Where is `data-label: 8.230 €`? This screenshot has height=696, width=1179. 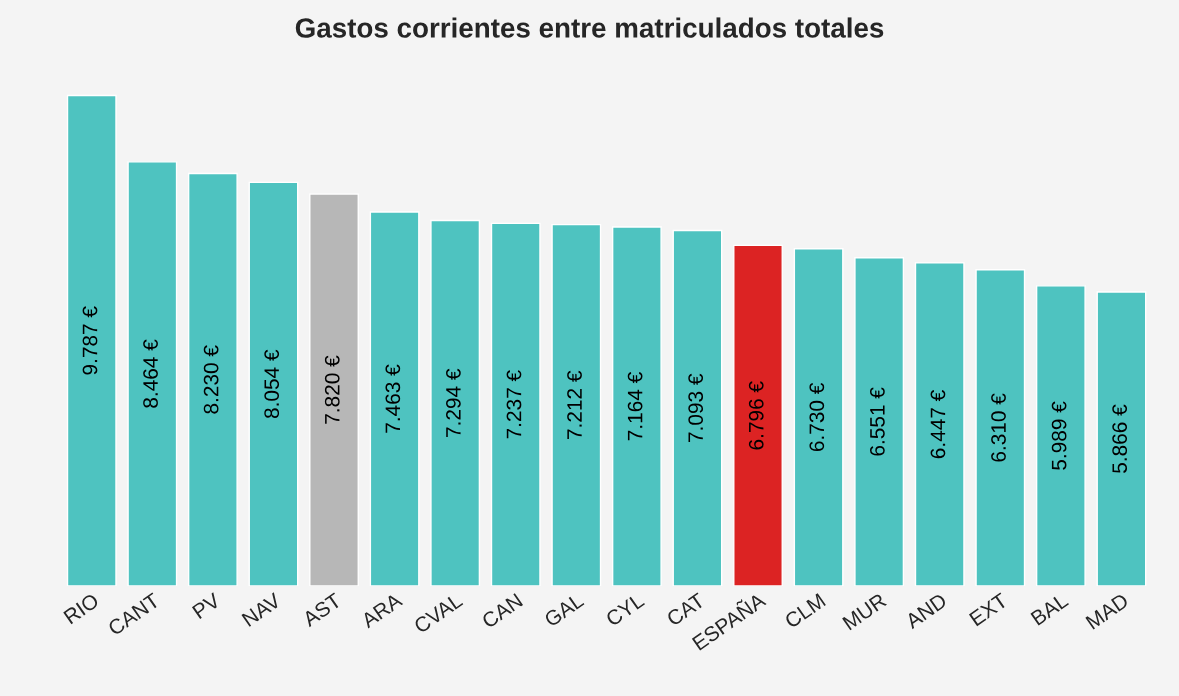 data-label: 8.230 € is located at coordinates (211, 379).